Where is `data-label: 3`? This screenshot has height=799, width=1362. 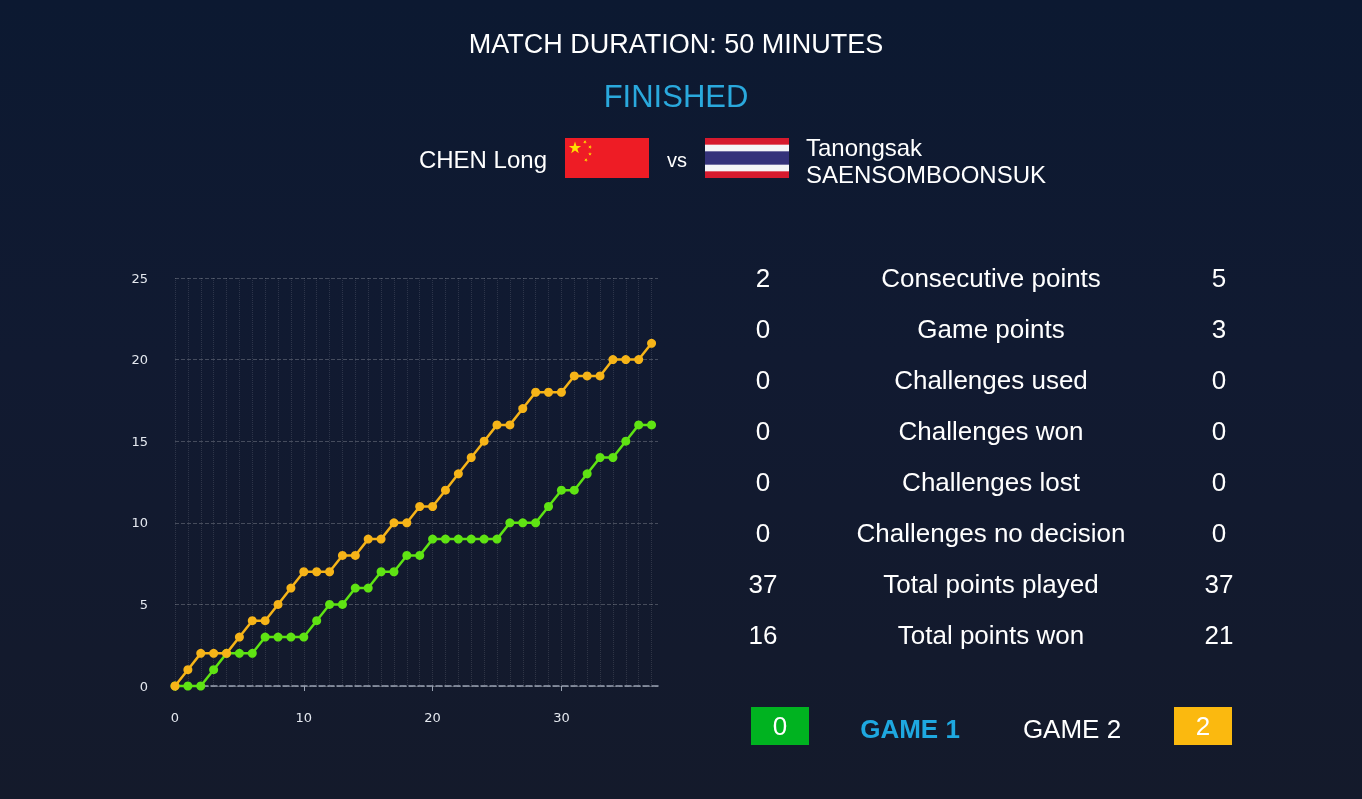
data-label: 3 is located at coordinates (1219, 329).